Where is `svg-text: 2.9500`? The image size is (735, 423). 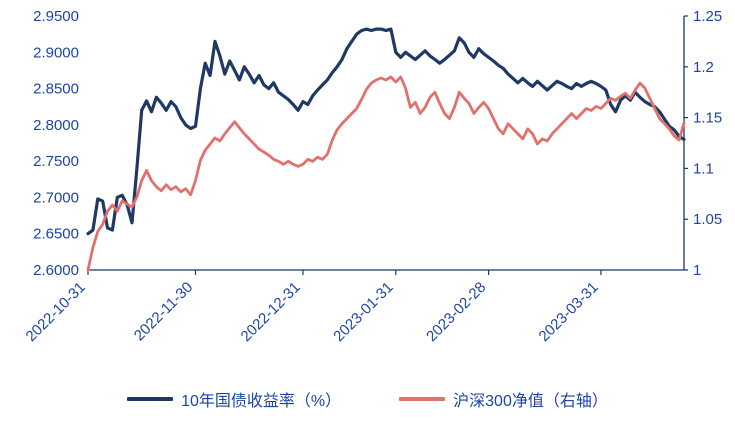 svg-text: 2.9500 is located at coordinates (56, 16).